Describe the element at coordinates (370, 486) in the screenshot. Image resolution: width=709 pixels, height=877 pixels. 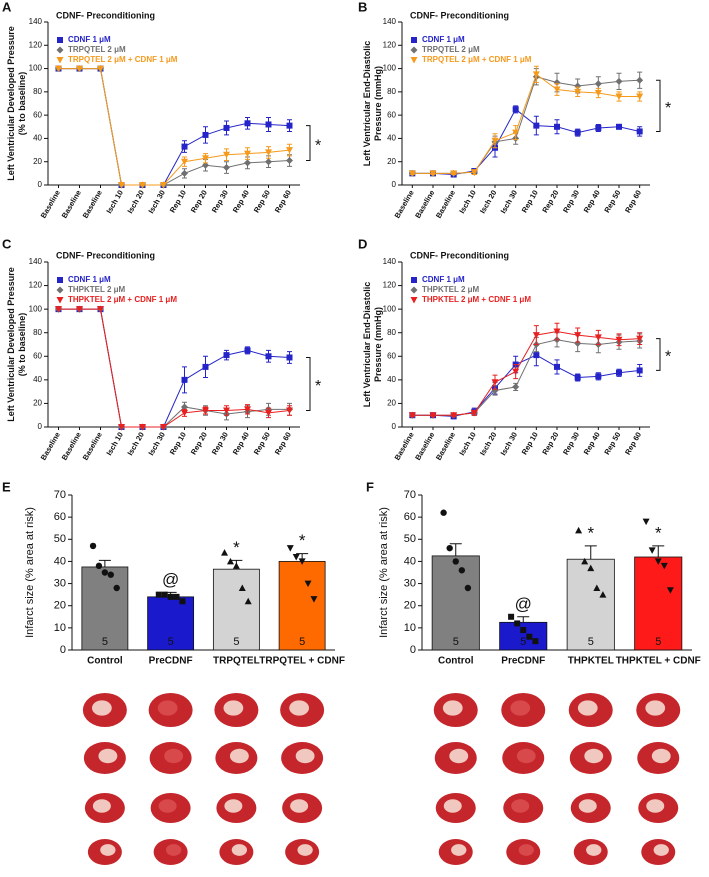
I see `panel-label: F` at that location.